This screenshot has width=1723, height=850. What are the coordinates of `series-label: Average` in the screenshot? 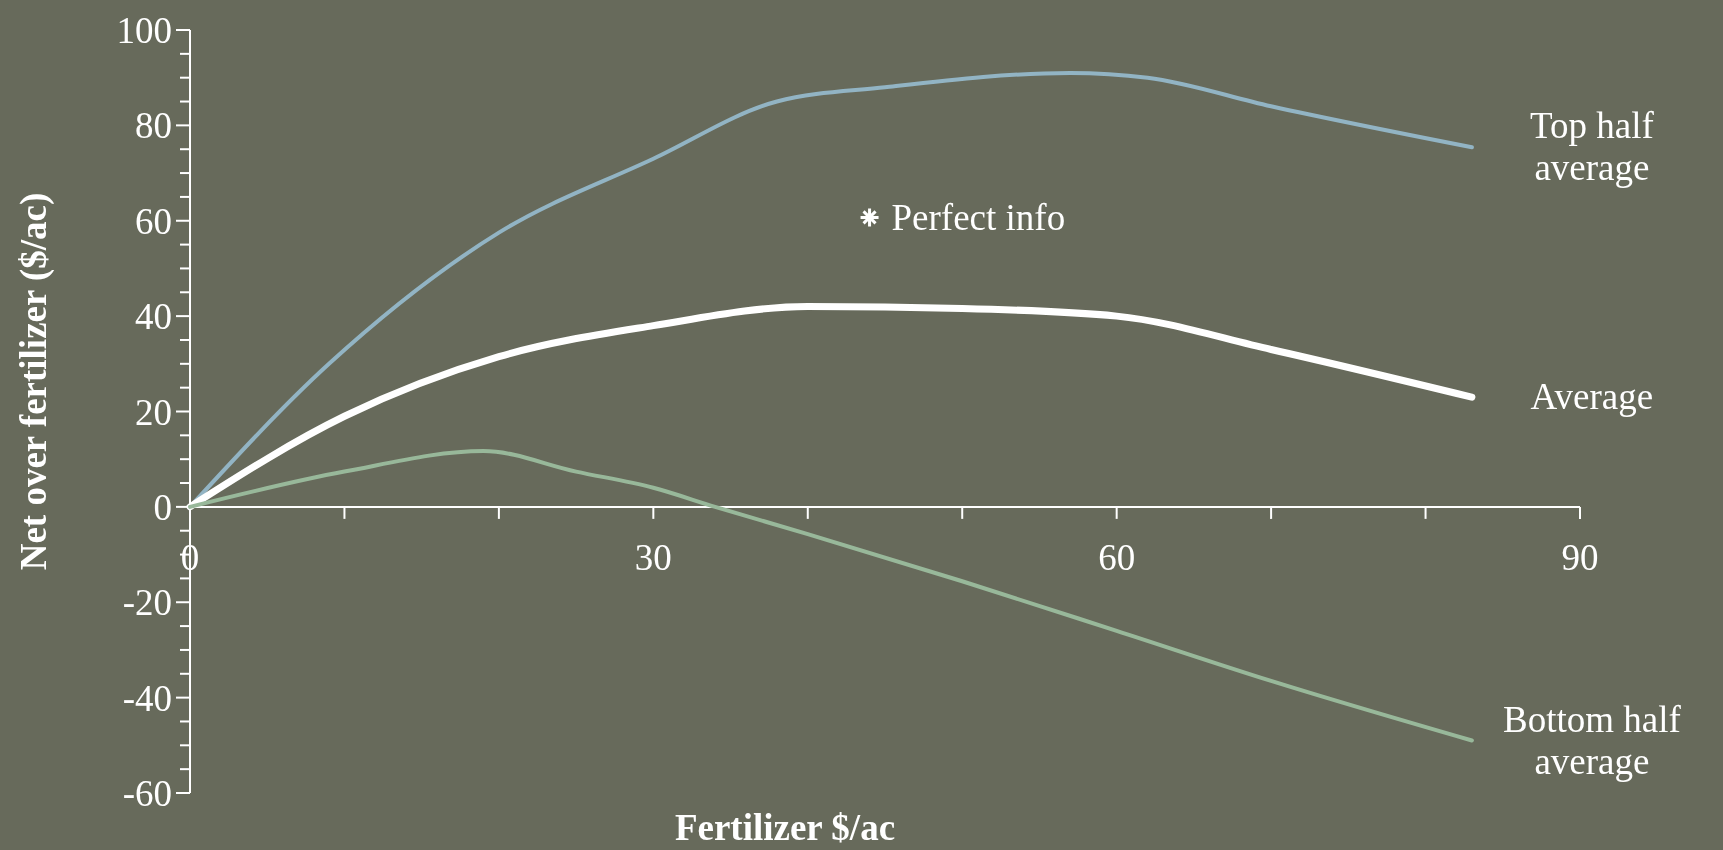 It's located at (1592, 397).